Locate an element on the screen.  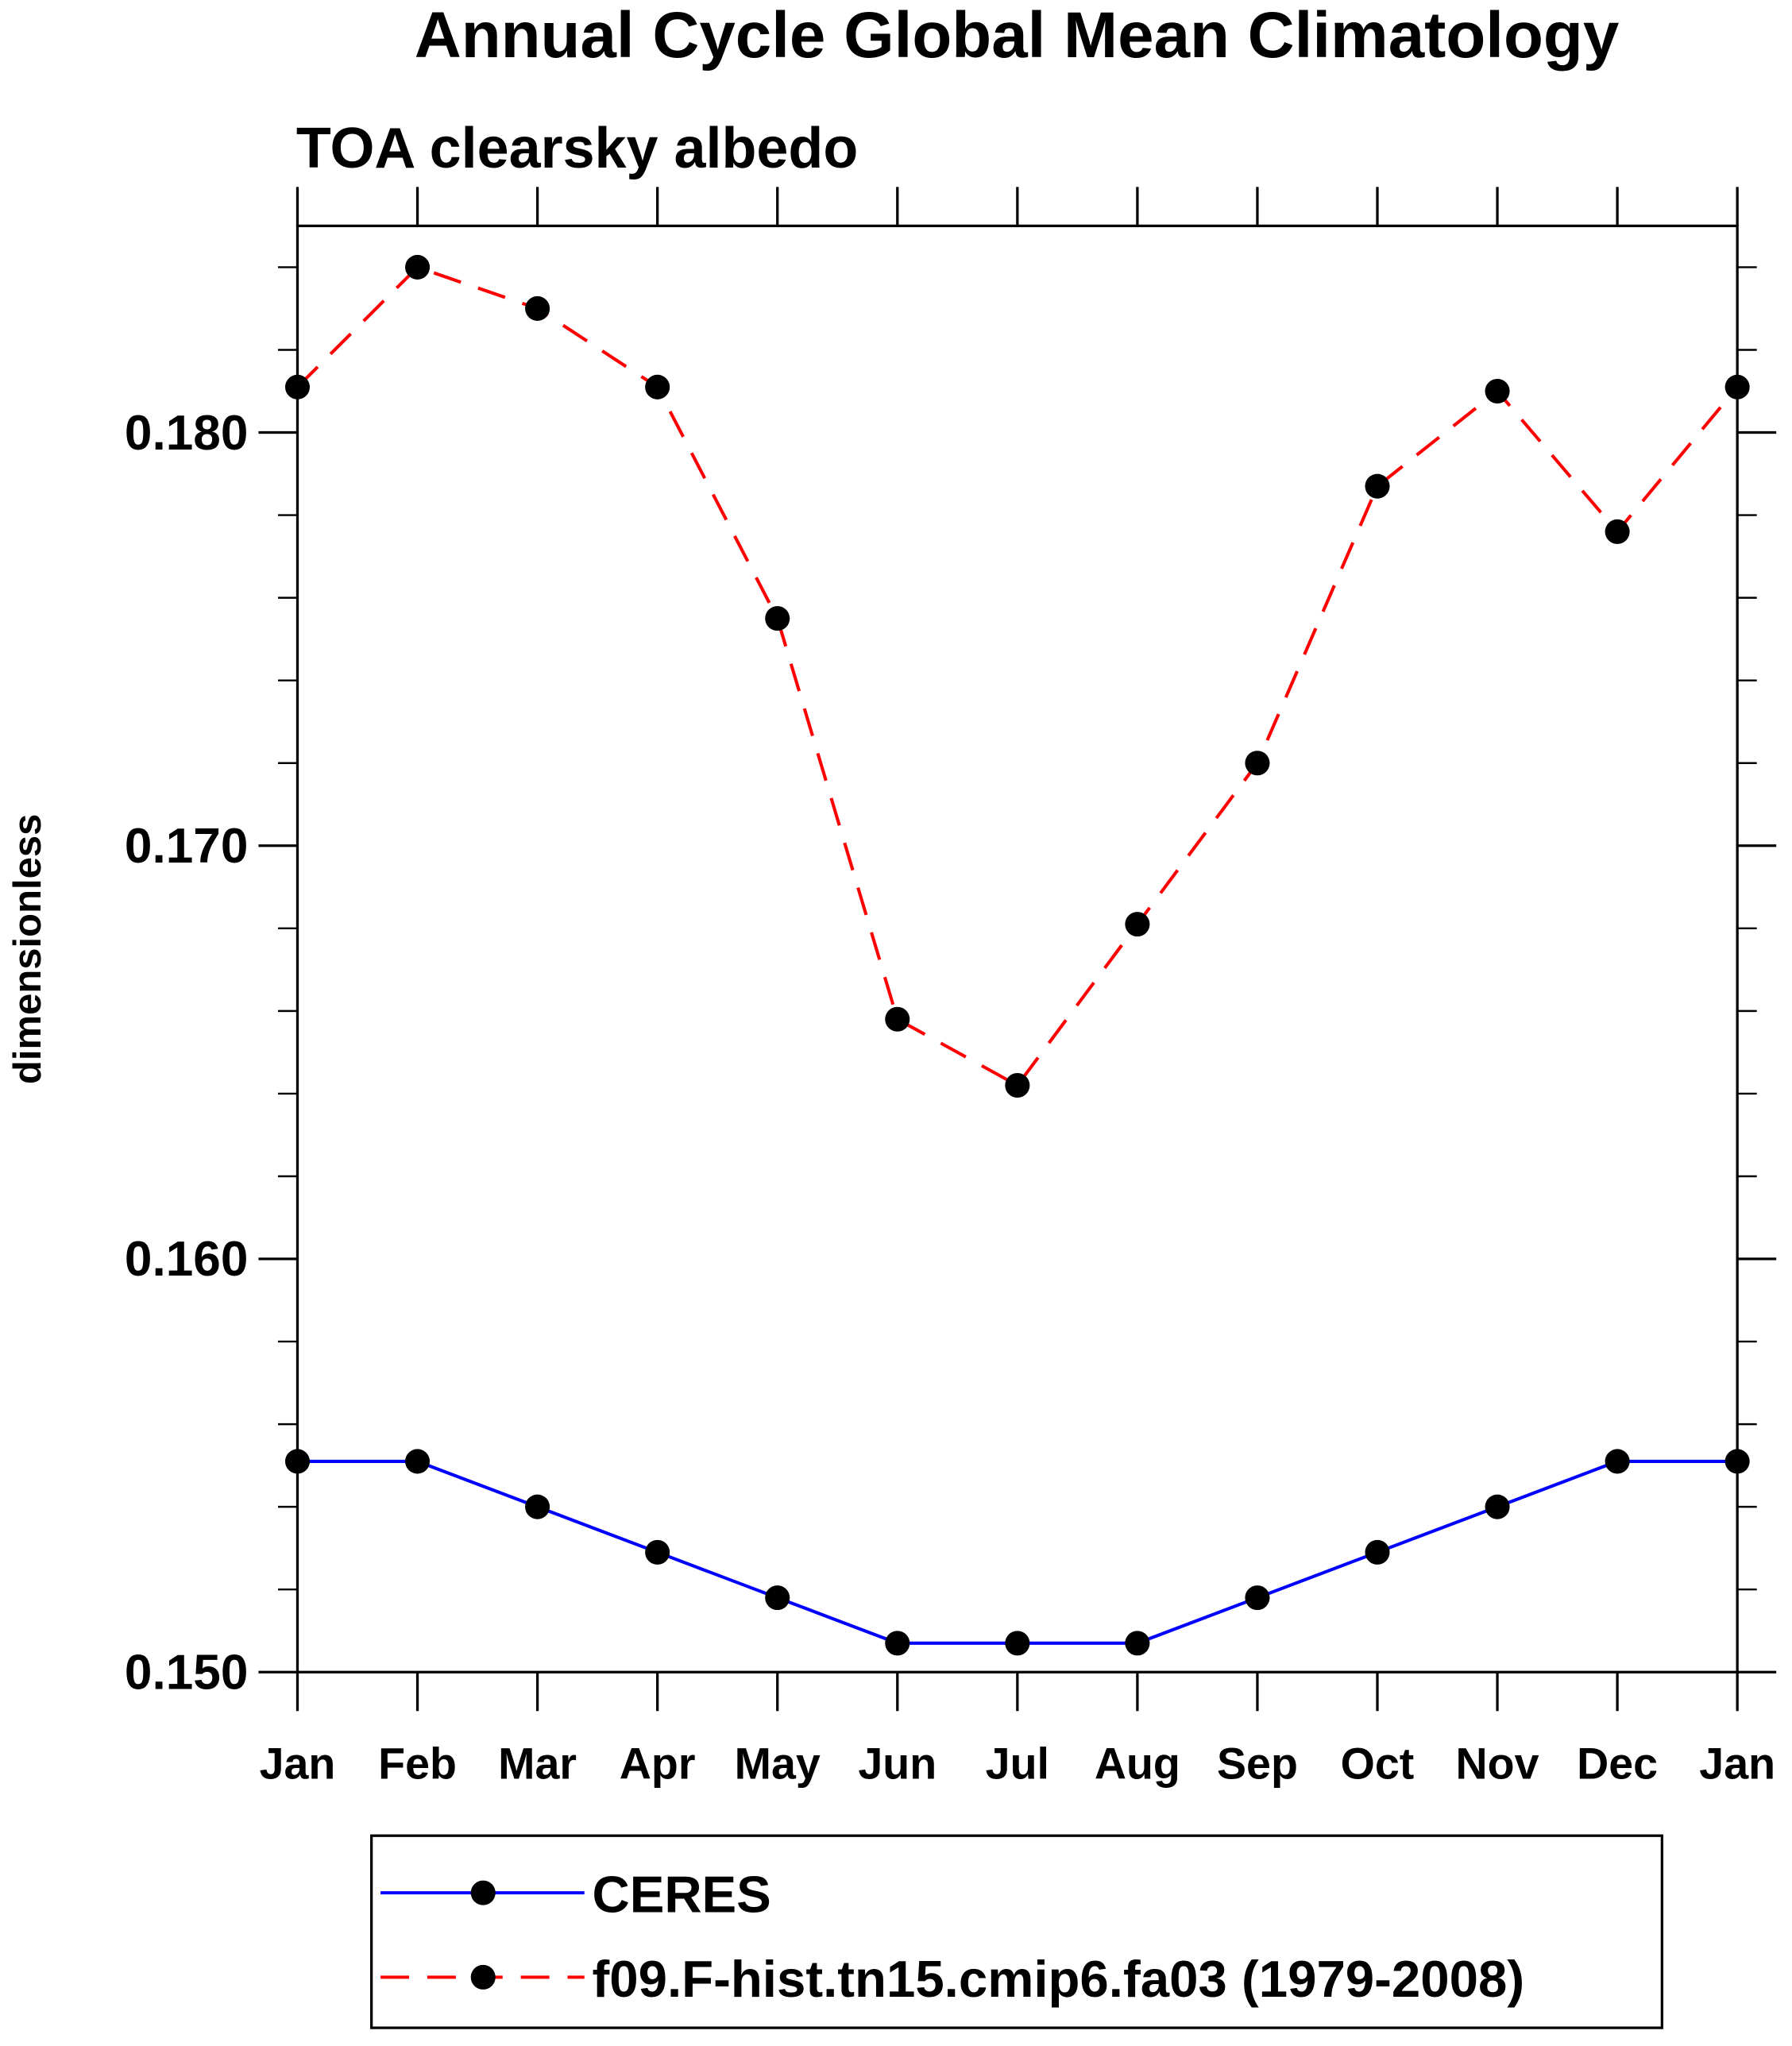
legend-box is located at coordinates (1017, 1931).